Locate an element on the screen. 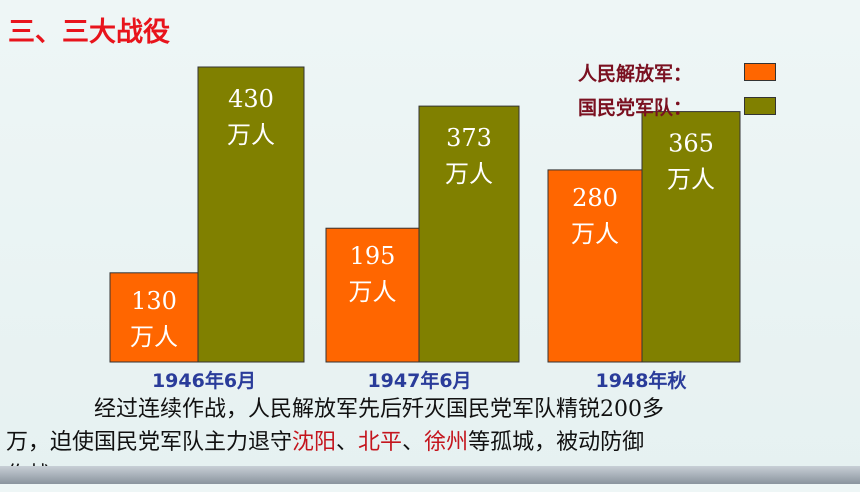 Image resolution: width=860 pixels, height=492 pixels. paragraph-line: 万，迫使国民党军队主力退守沈阳、北平、徐州等孤城，被动防御 is located at coordinates (426, 442).